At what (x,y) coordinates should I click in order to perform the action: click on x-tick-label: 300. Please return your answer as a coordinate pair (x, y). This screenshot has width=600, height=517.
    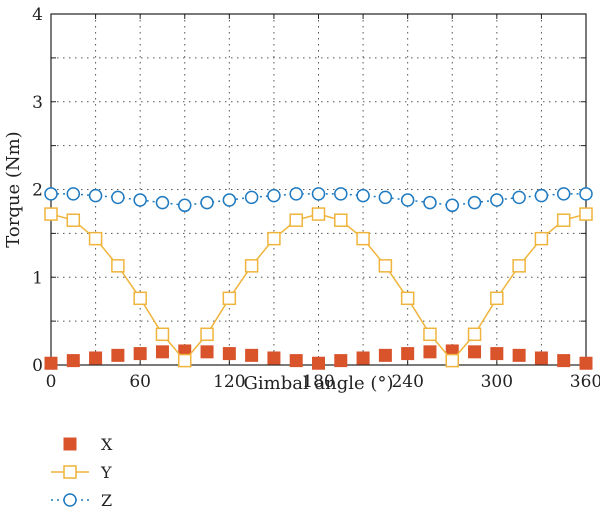
    Looking at the image, I should click on (497, 382).